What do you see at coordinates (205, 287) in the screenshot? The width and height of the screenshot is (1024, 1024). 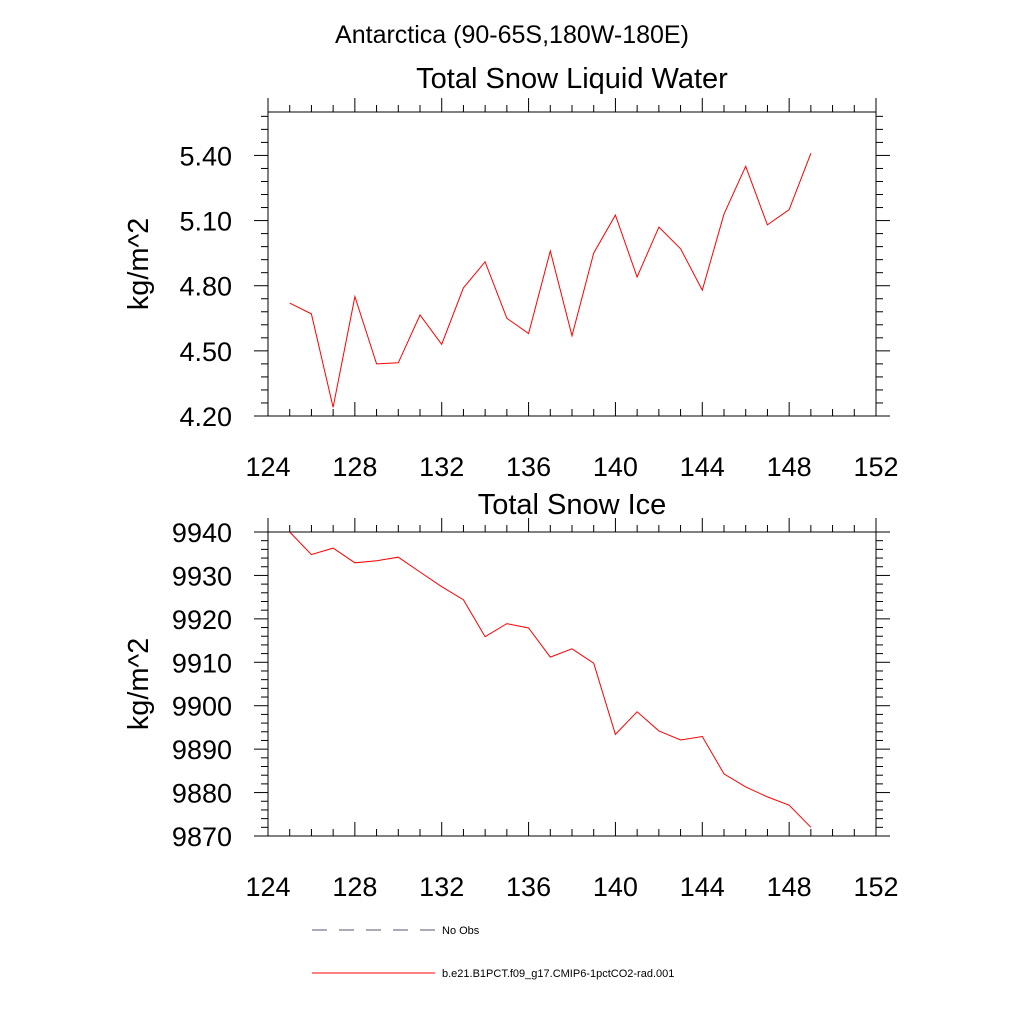 I see `y-tick-label: 4.80` at bounding box center [205, 287].